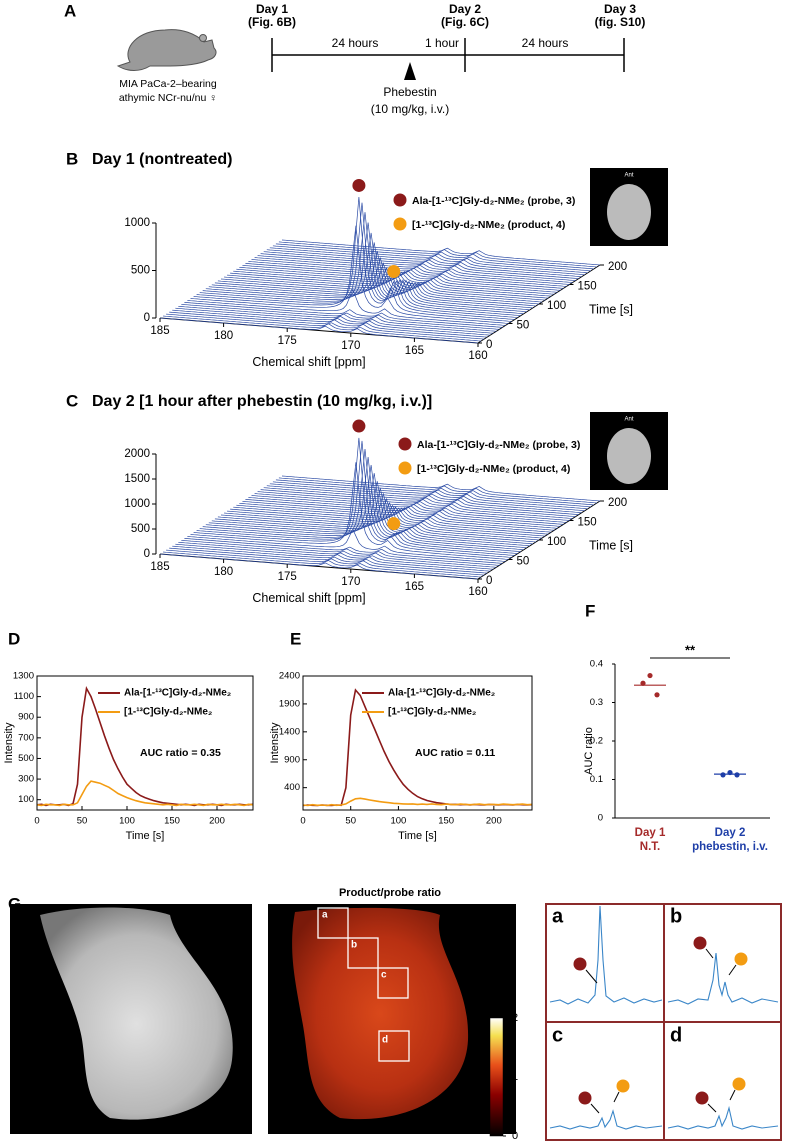  What do you see at coordinates (137, 454) in the screenshot?
I see `z-tick-label: 2000` at bounding box center [137, 454].